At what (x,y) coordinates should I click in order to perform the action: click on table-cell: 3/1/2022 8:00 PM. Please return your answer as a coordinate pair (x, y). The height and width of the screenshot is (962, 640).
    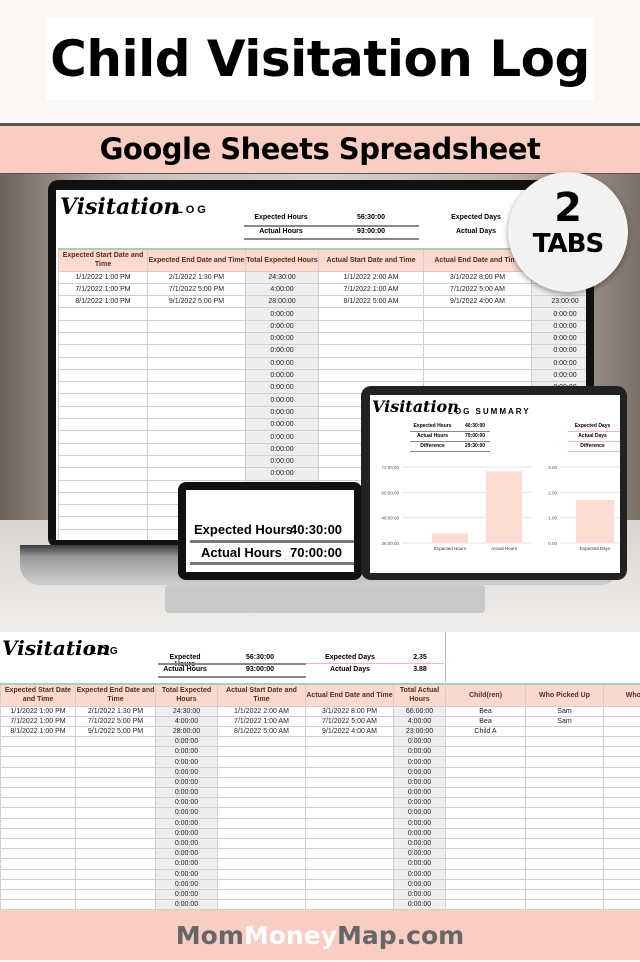
    Looking at the image, I should click on (478, 277).